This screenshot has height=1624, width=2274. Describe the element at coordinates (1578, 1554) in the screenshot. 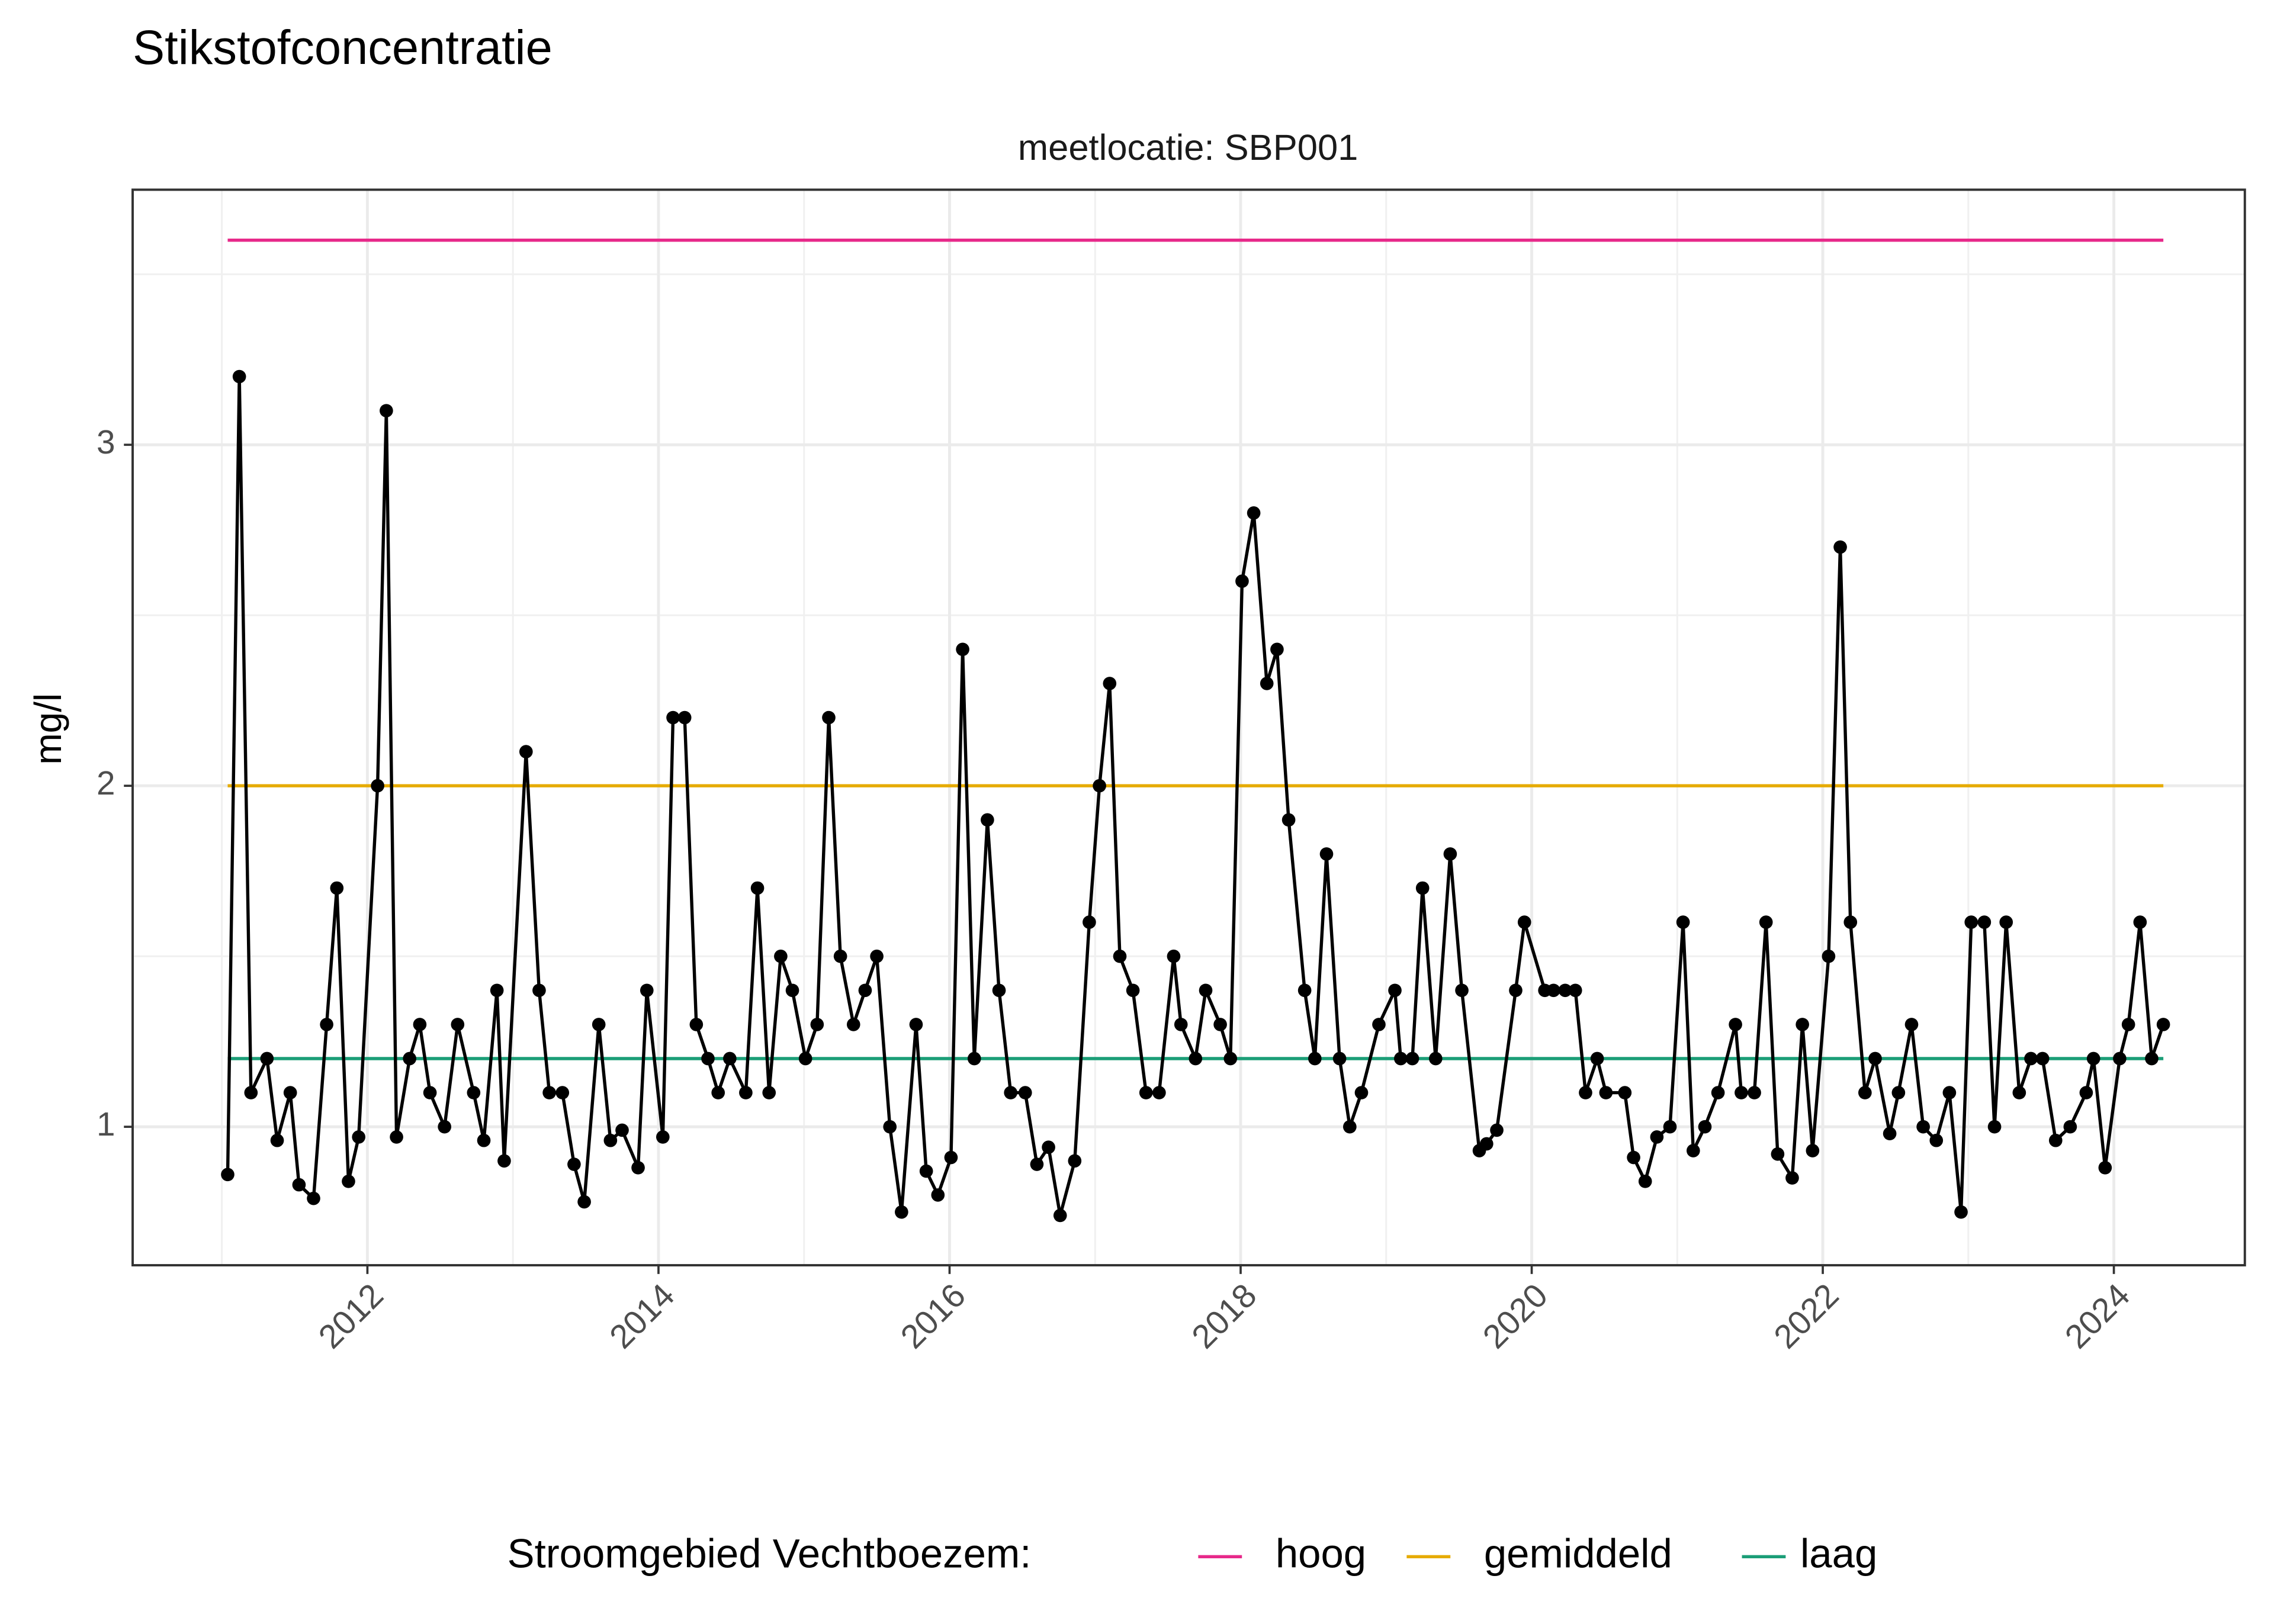

I see `legend-label: gemiddeld` at that location.